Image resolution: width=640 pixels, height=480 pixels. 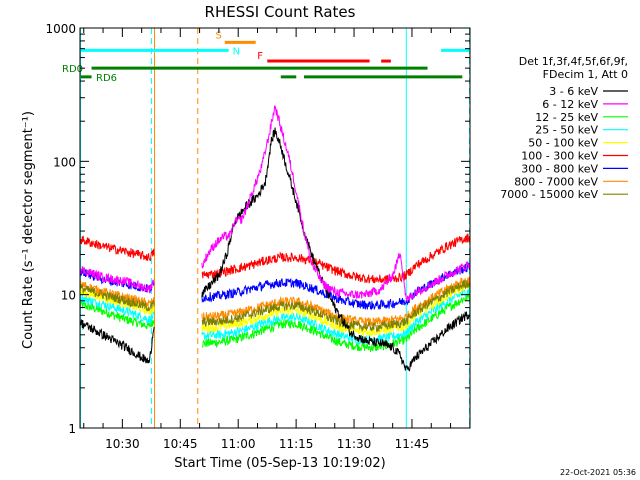 I want to click on legend-label-6: 300 - 800 keV, so click(x=559, y=168).